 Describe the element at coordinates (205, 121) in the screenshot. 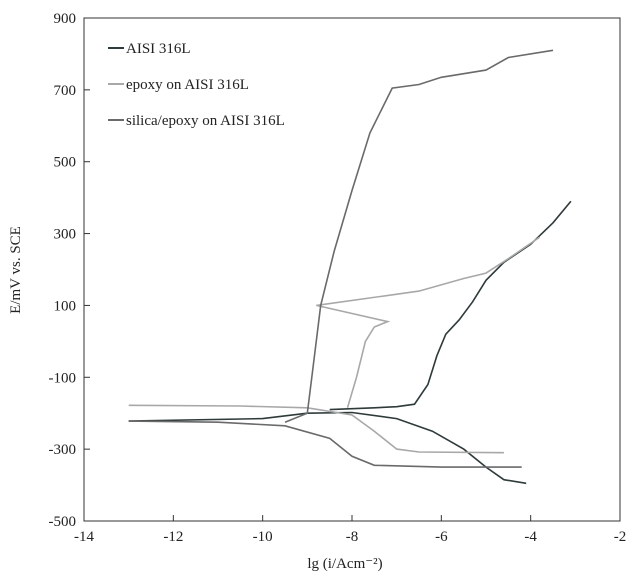

I see `legend-label: silica/epoxy on AISI 316L` at that location.